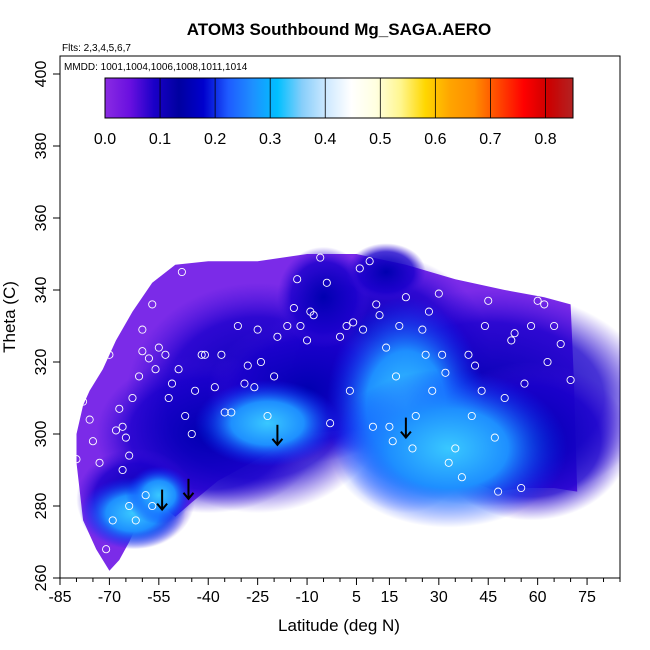  Describe the element at coordinates (339, 98) in the screenshot. I see `colorbar-bar` at that location.